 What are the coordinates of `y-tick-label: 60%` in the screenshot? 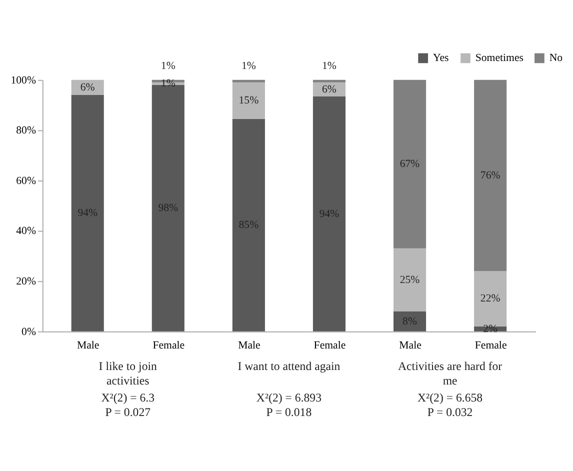 It's located at (26, 180).